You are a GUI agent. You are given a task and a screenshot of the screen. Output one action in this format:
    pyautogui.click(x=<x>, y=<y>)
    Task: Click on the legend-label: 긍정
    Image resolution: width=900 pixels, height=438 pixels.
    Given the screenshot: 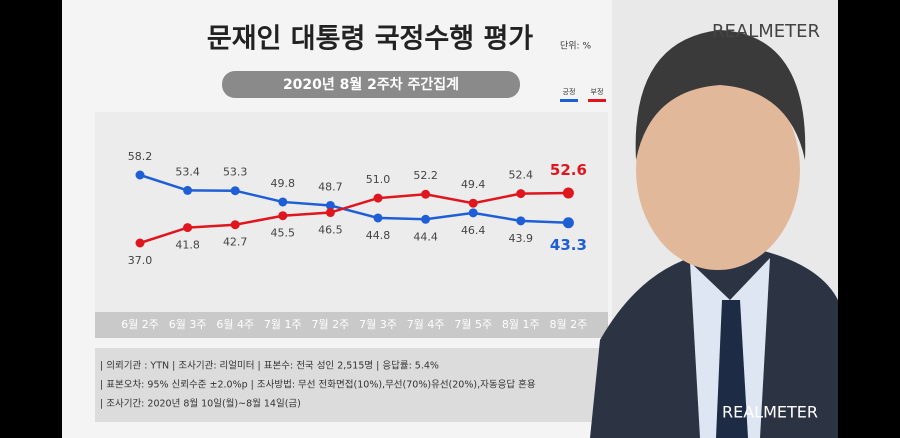 What is the action you would take?
    pyautogui.click(x=569, y=91)
    